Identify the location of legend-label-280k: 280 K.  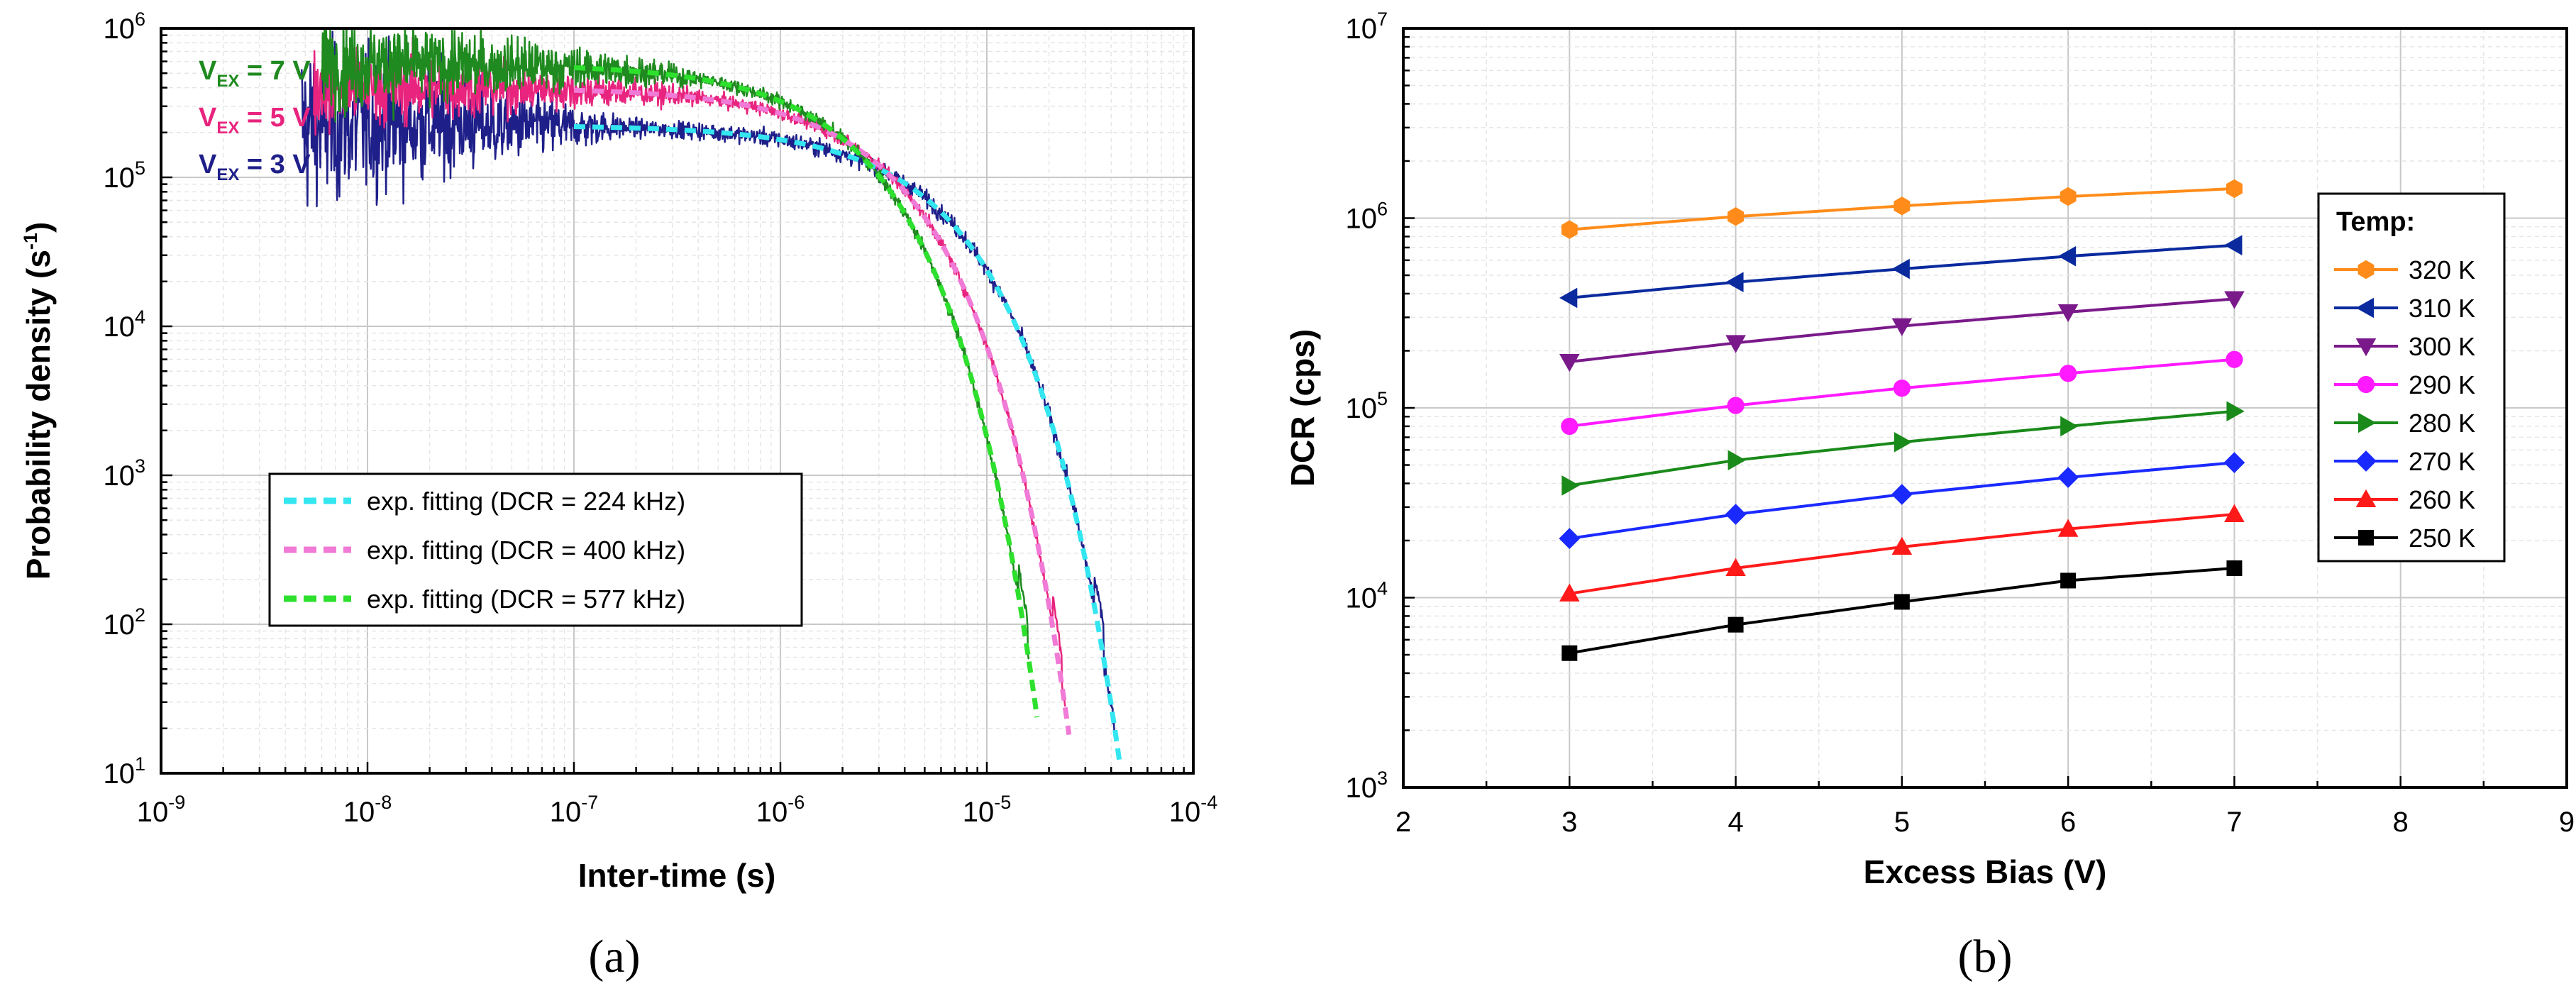
(2442, 423).